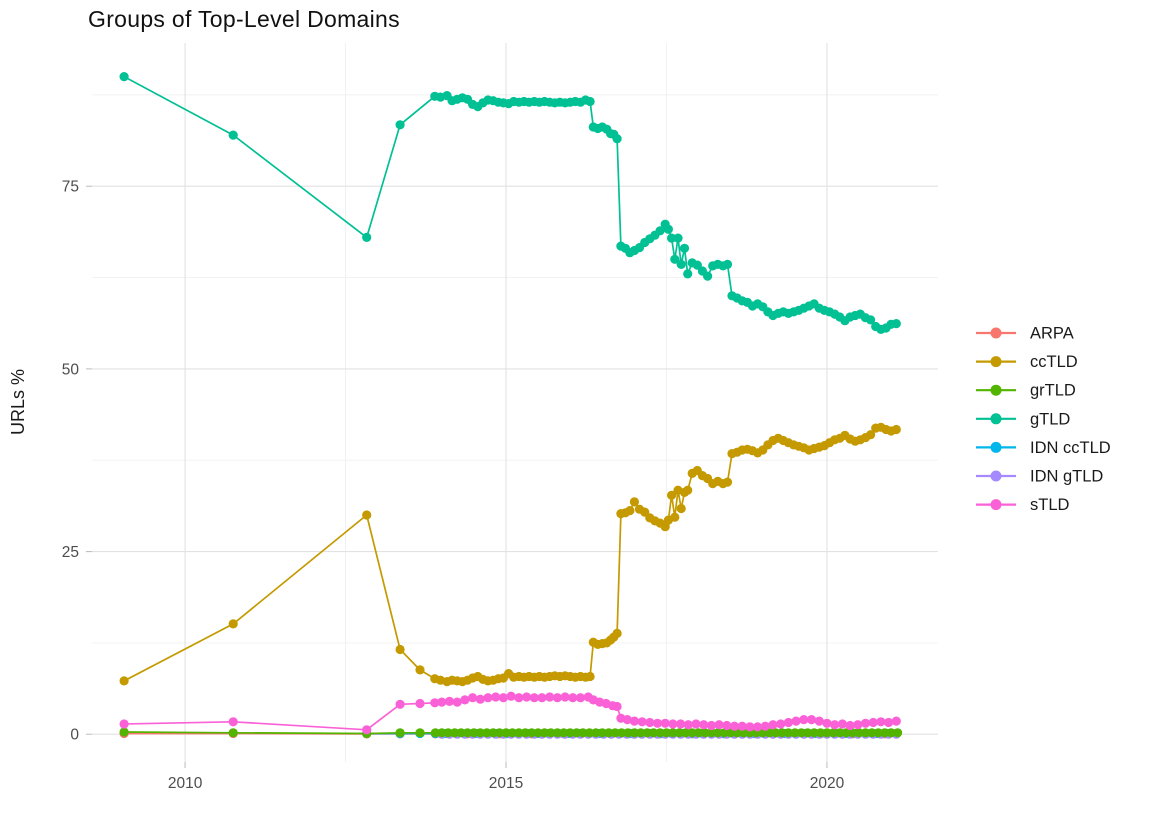 Image resolution: width=1164 pixels, height=827 pixels. I want to click on series-grtld, so click(511, 733).